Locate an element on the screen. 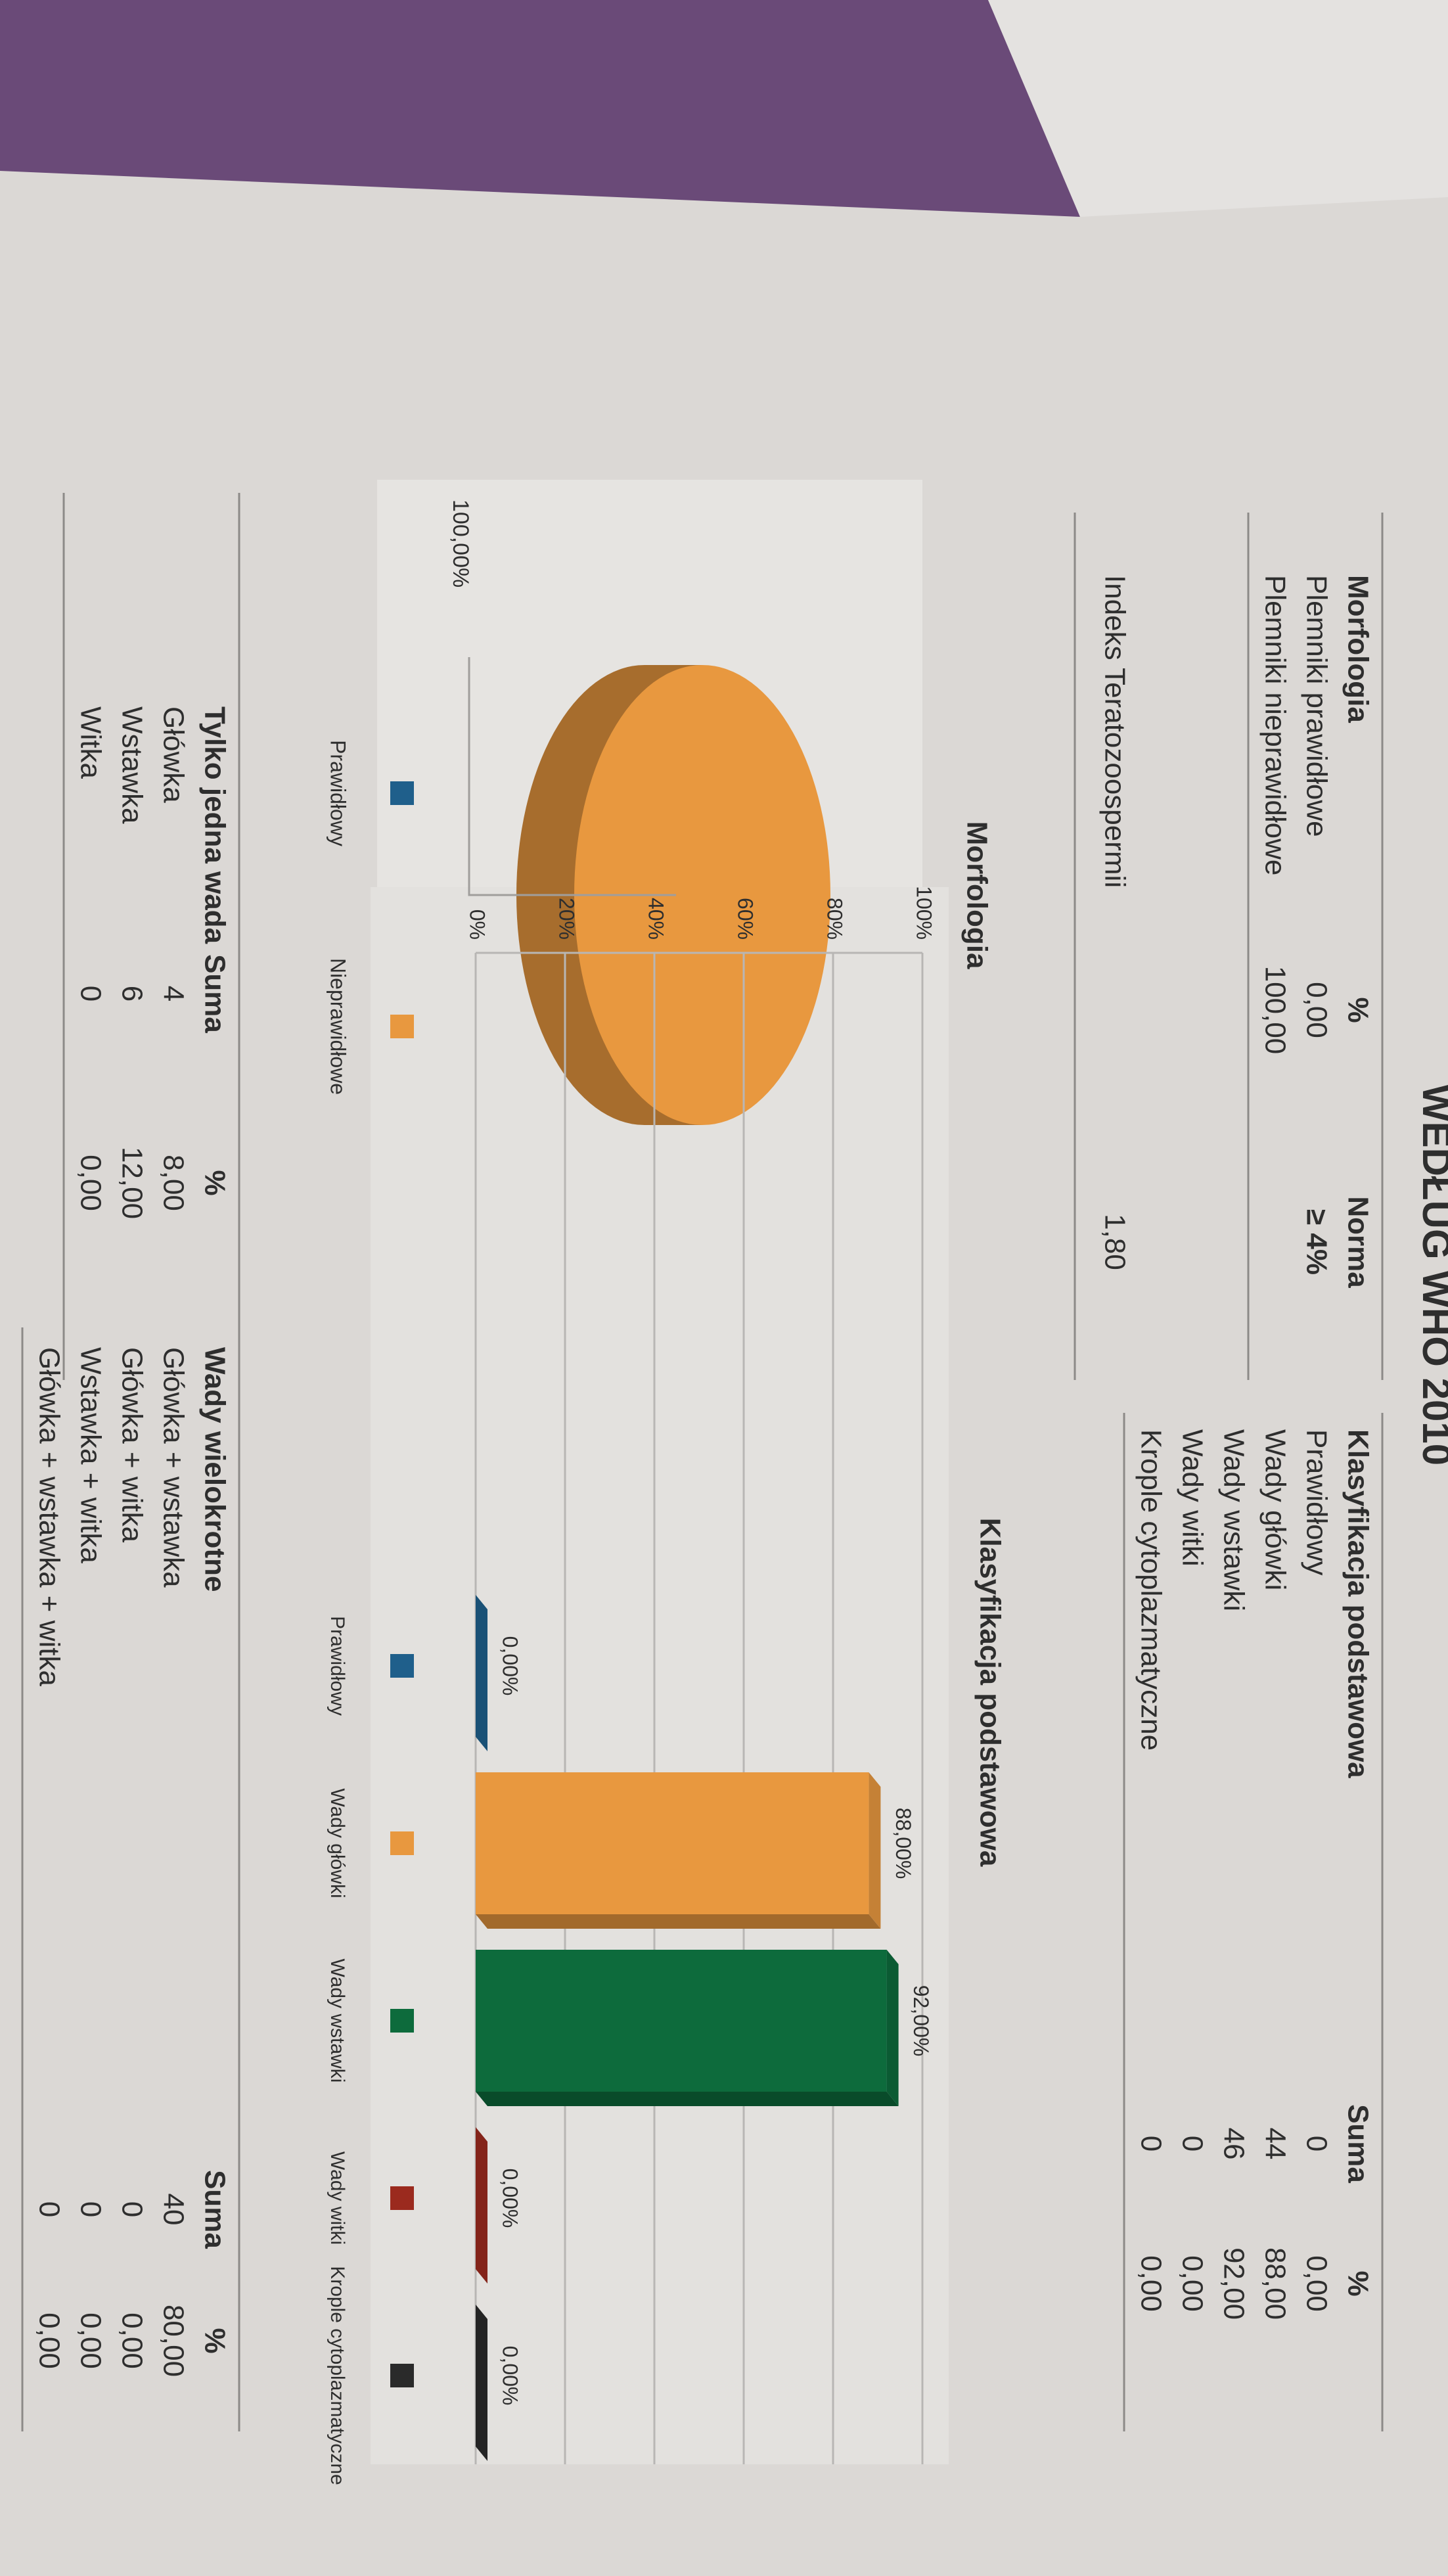  index-value: 1,80 is located at coordinates (1114, 1242).